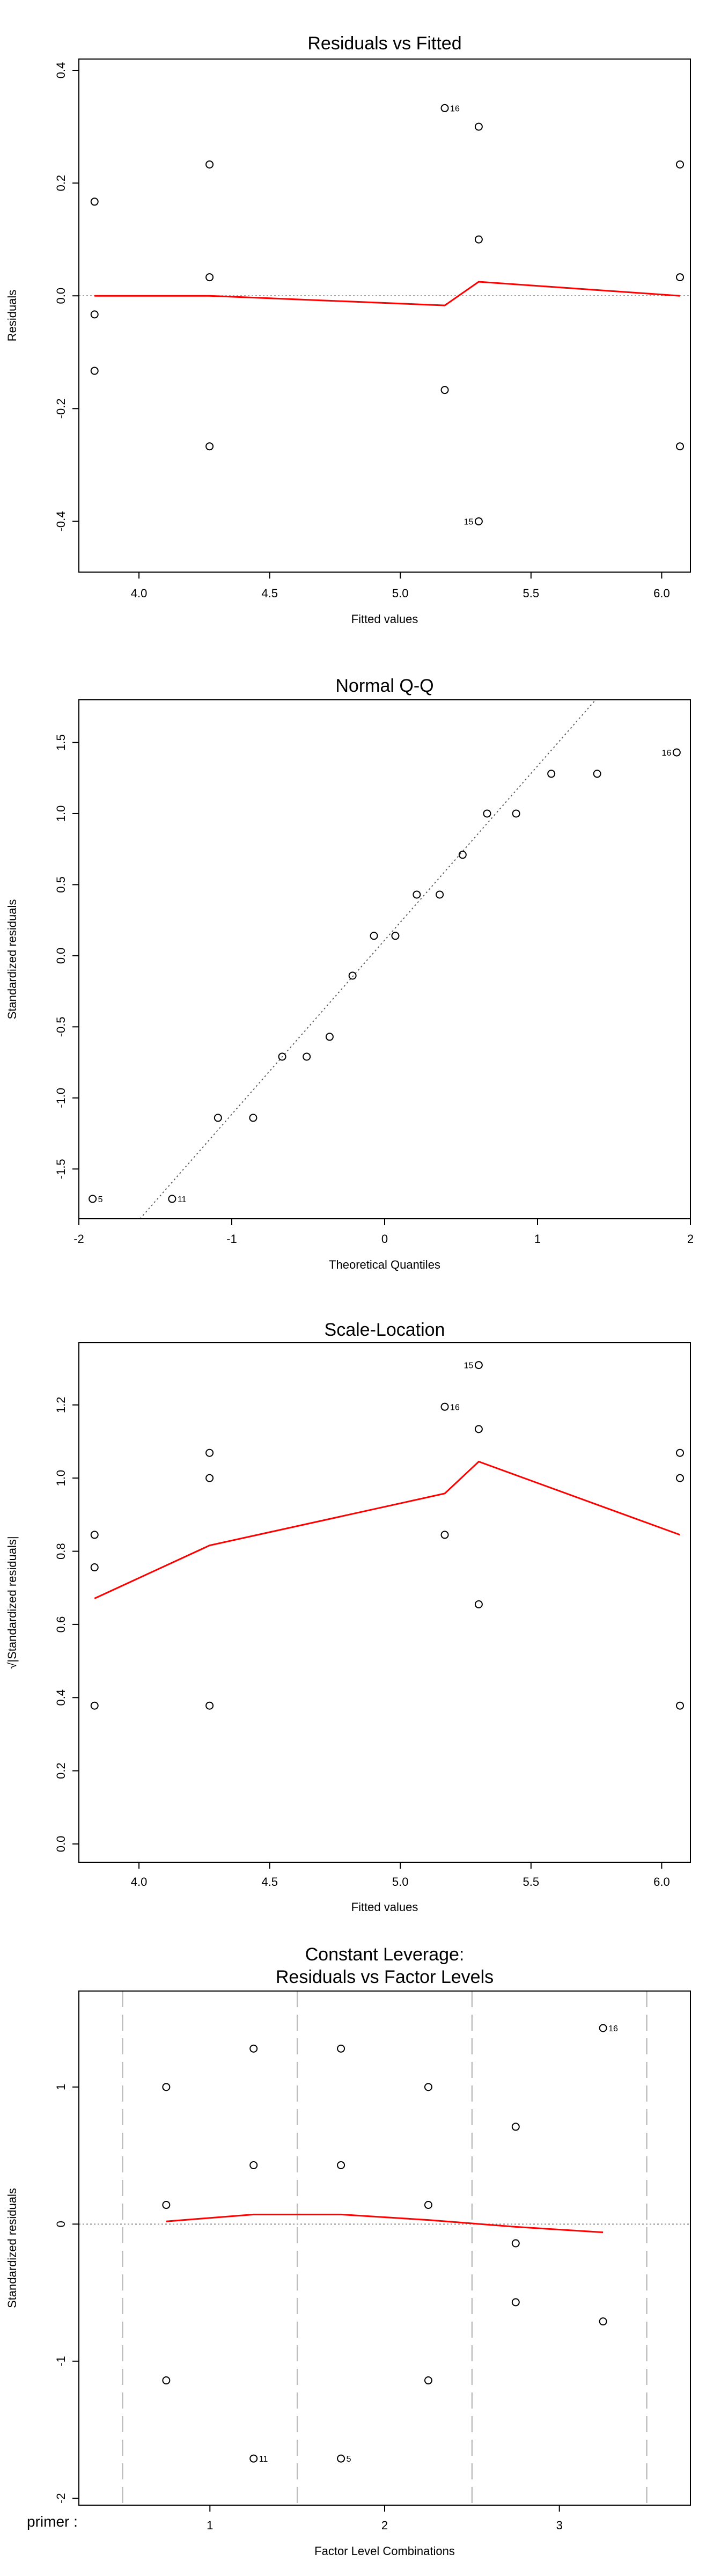 Image resolution: width=721 pixels, height=2576 pixels. Describe the element at coordinates (61, 1624) in the screenshot. I see `y-tick-label: 0.6` at that location.